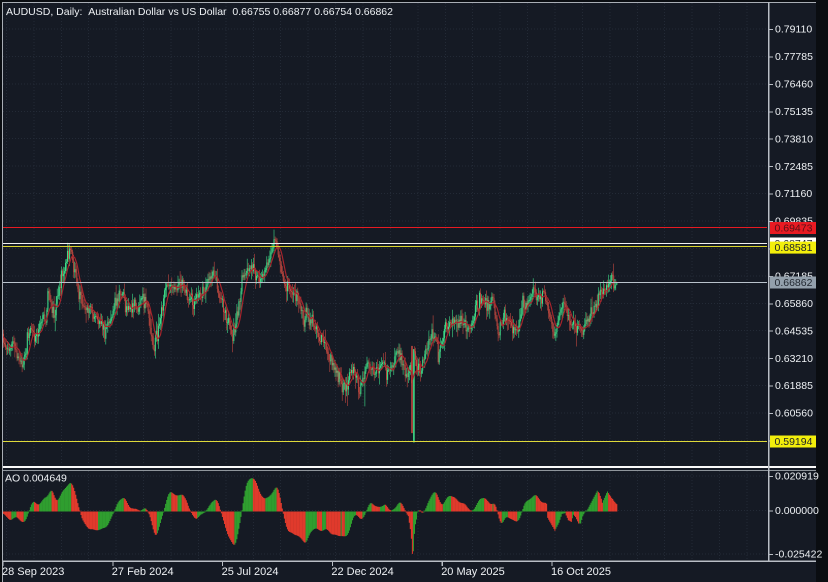  What do you see at coordinates (794, 386) in the screenshot?
I see `svg-text: 0.61885` at bounding box center [794, 386].